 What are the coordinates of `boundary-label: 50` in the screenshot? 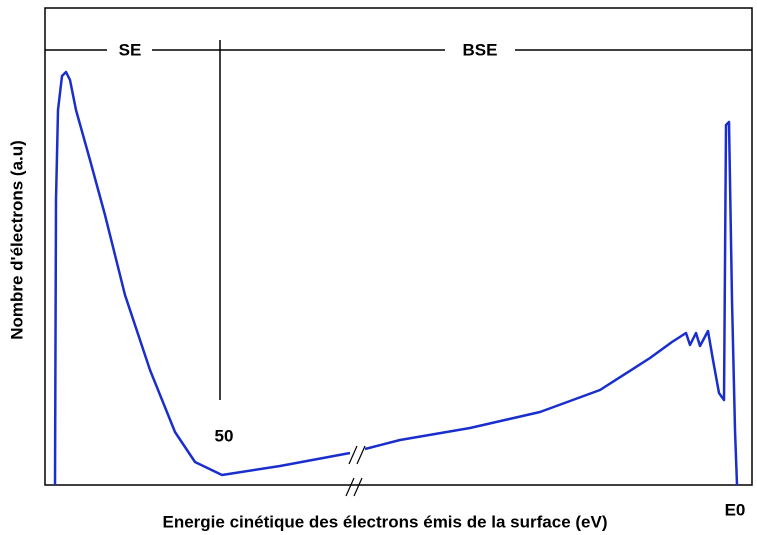 It's located at (224, 435).